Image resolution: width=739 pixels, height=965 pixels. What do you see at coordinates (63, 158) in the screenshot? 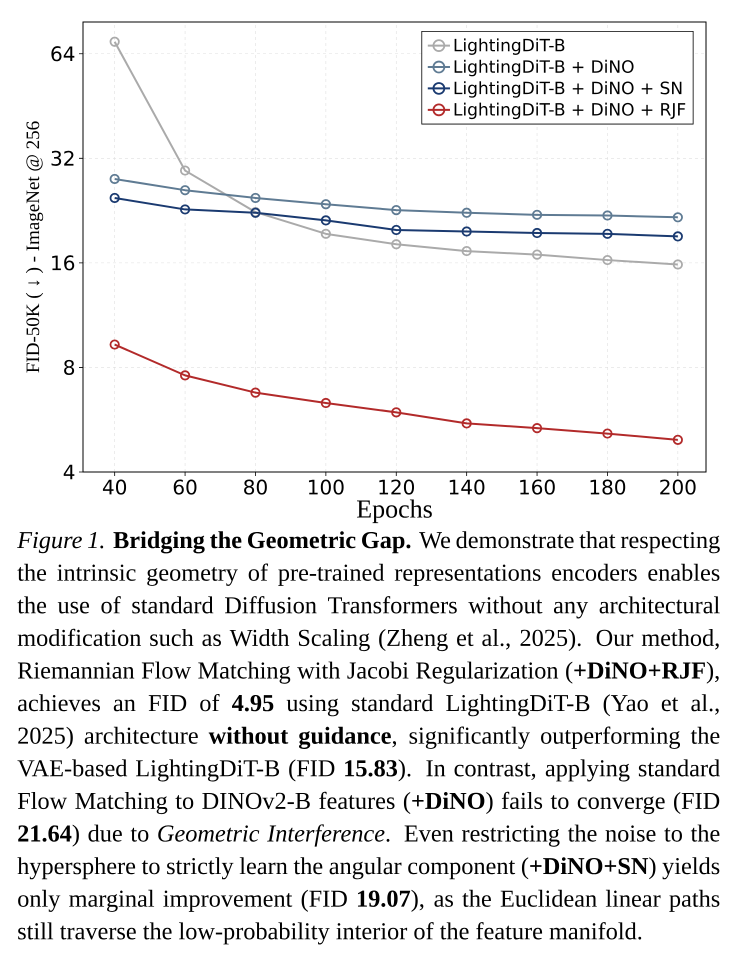
I see `y-tick-label: 32` at bounding box center [63, 158].